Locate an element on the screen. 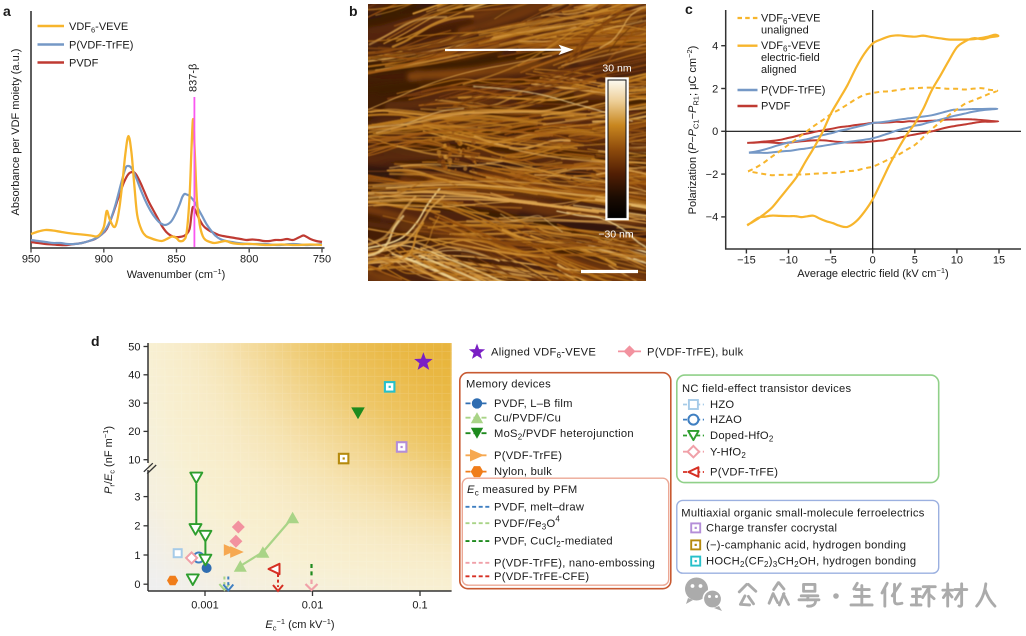 Image resolution: width=1026 pixels, height=636 pixels. svg-text: aligned is located at coordinates (778, 70).